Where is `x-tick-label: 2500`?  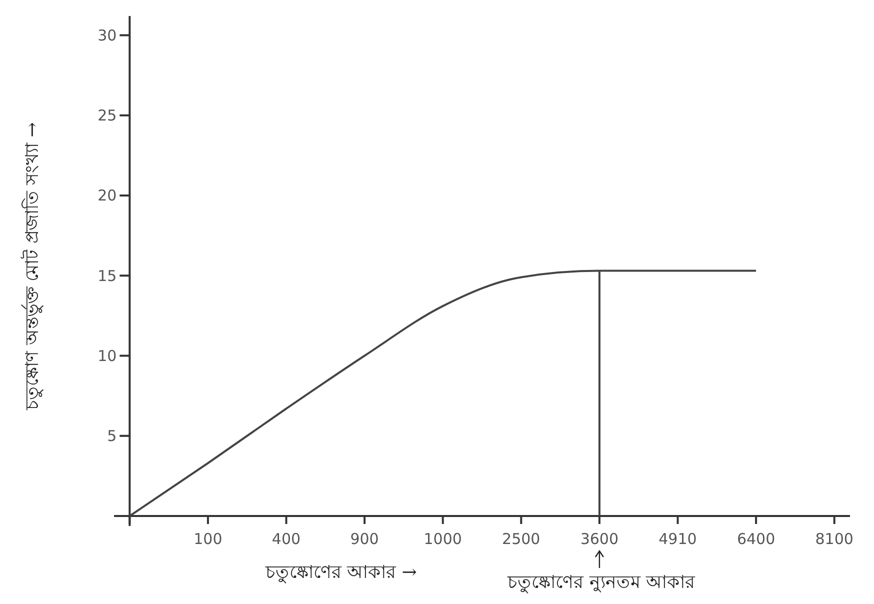 x-tick-label: 2500 is located at coordinates (521, 539).